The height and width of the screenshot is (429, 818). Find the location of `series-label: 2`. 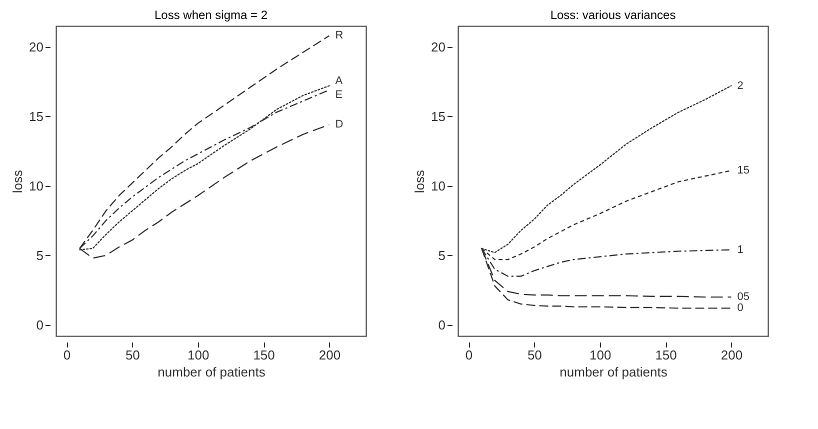

series-label: 2 is located at coordinates (740, 86).